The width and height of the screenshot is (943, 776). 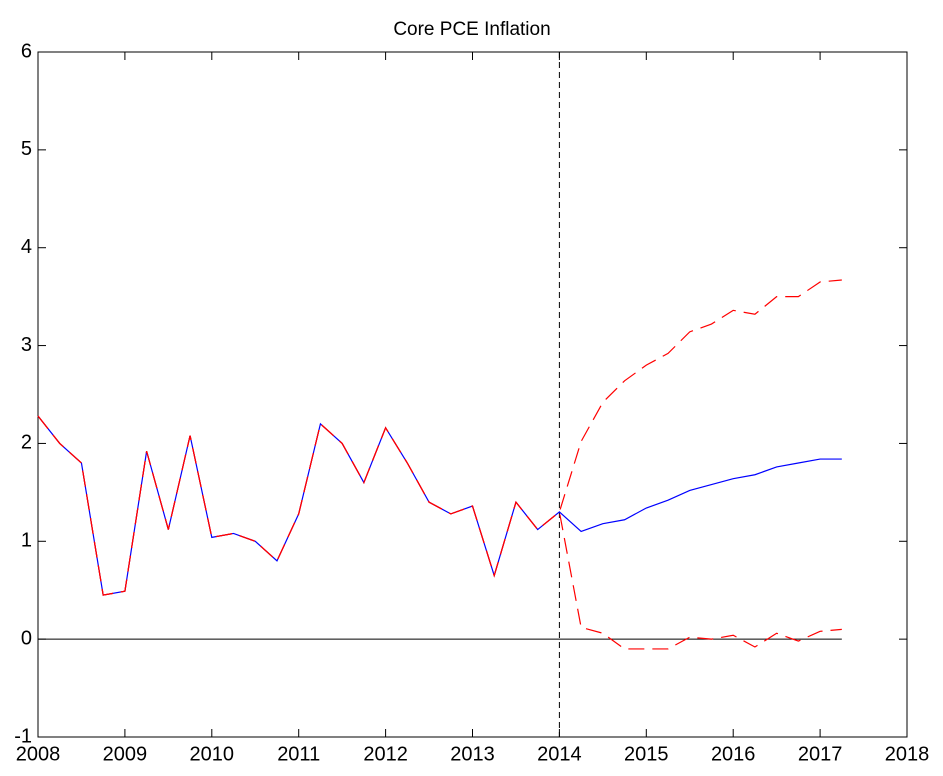 I want to click on y-tick-label: 4, so click(x=26, y=247).